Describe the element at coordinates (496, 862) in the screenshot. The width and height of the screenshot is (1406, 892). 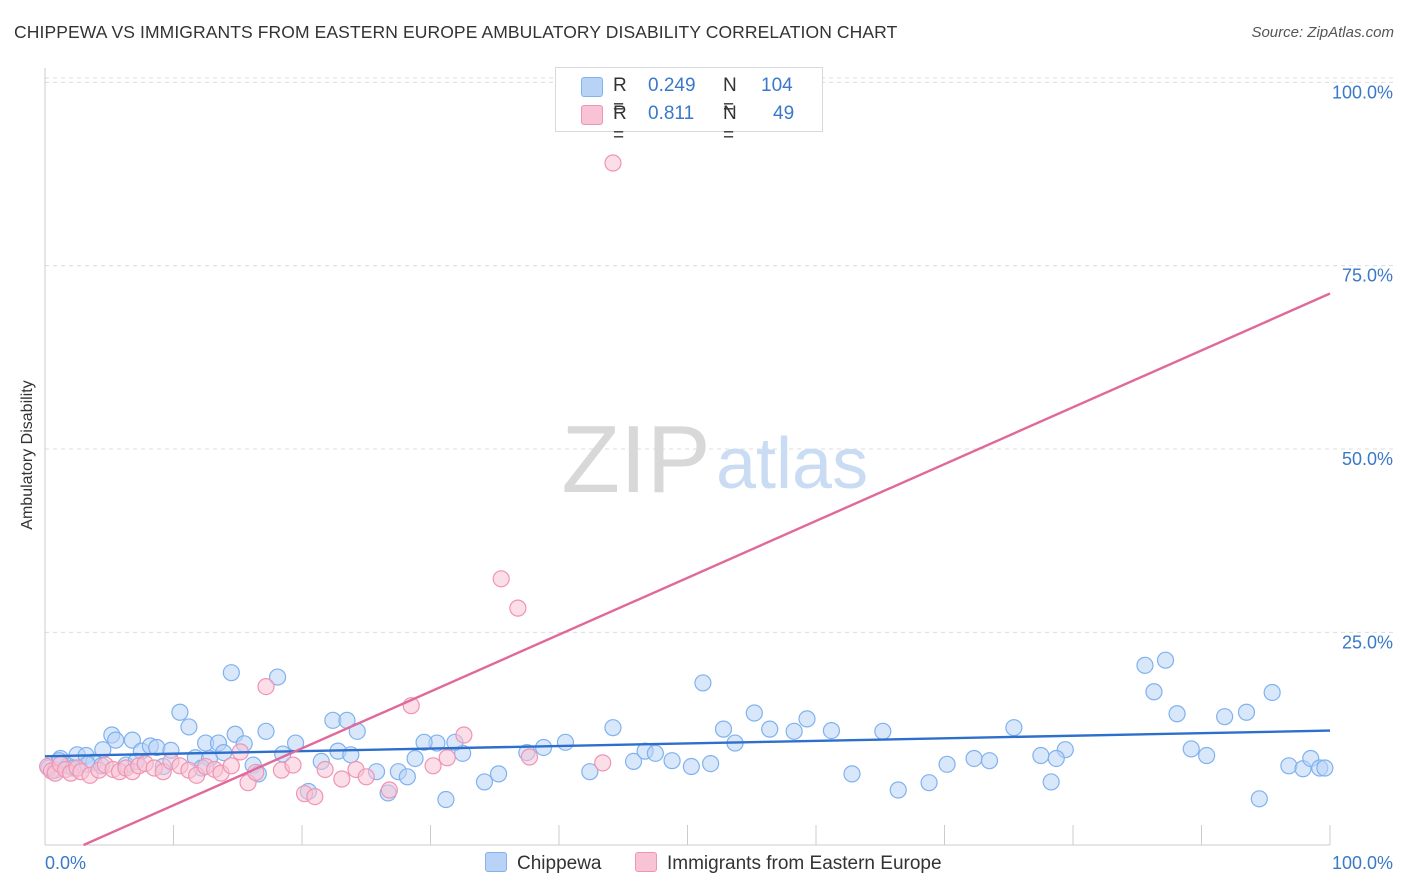
I see `chippewa-legend-swatch` at that location.